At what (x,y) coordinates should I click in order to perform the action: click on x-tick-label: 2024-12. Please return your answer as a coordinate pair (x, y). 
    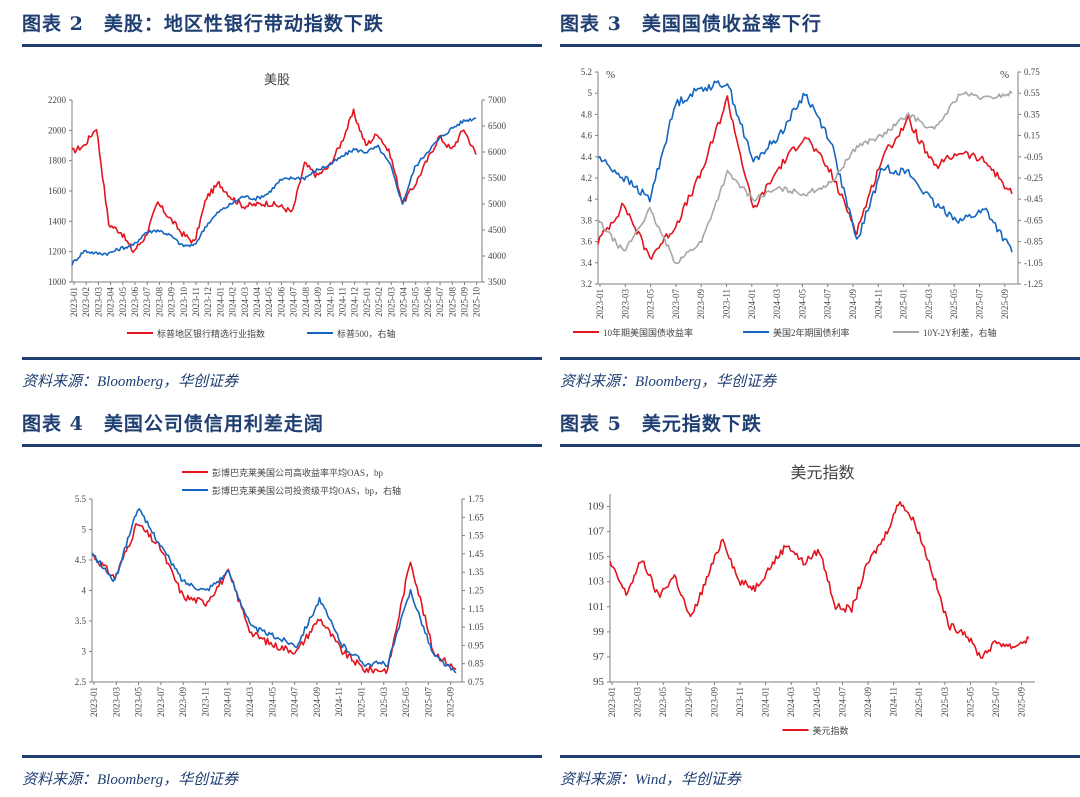
    Looking at the image, I should click on (355, 302).